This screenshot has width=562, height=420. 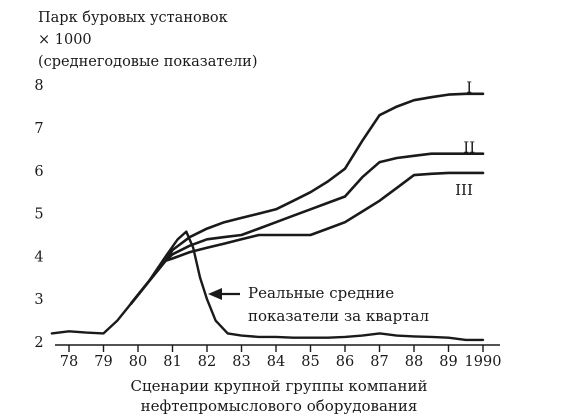 I want to click on x-tick-label: 81, so click(x=172, y=362).